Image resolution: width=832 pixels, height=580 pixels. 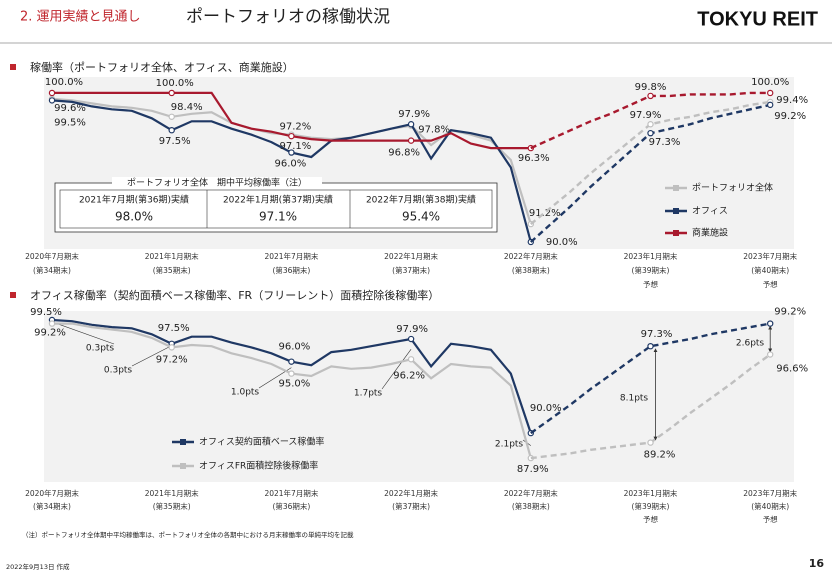 What do you see at coordinates (531, 256) in the screenshot?
I see `x-tick-label: 2022年7月期末` at bounding box center [531, 256].